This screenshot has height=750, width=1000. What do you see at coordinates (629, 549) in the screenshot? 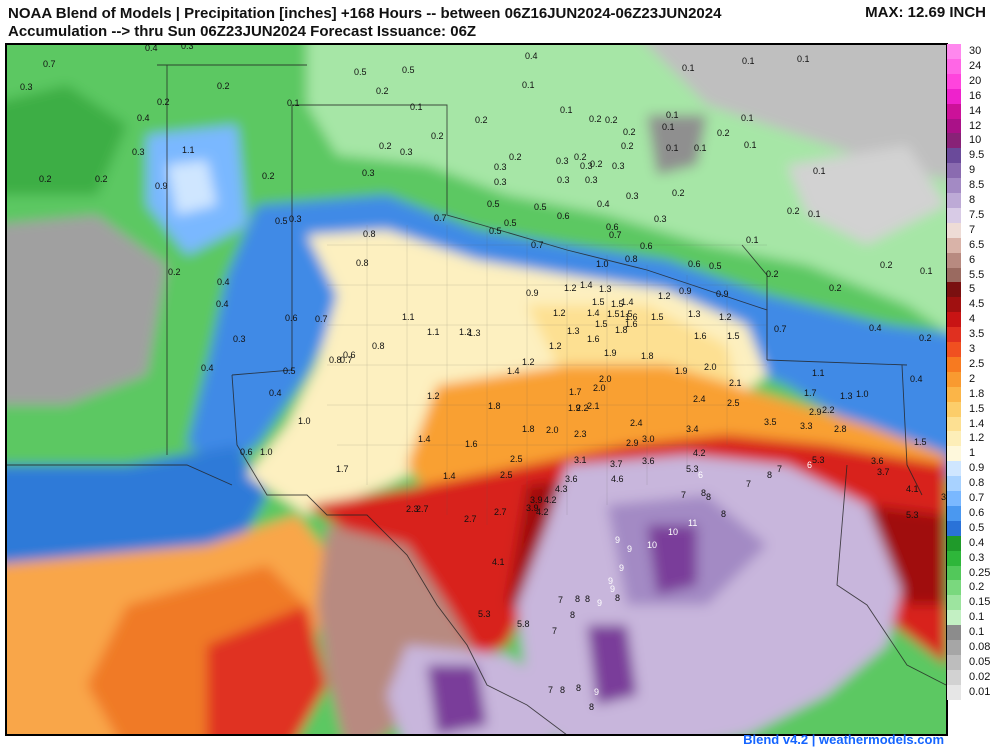
I see `map-value-label: 9` at bounding box center [629, 549].